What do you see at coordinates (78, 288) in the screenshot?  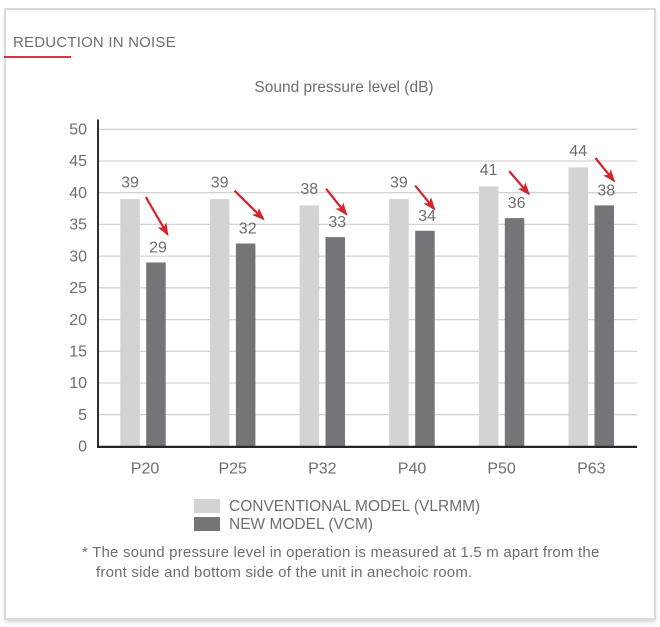 I see `svg-text: 25` at bounding box center [78, 288].